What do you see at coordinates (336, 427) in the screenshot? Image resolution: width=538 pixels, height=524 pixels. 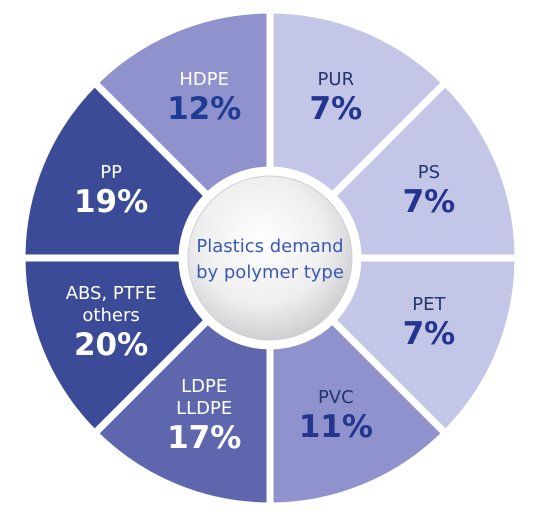 I see `slice-value-pvc: 11%` at bounding box center [336, 427].